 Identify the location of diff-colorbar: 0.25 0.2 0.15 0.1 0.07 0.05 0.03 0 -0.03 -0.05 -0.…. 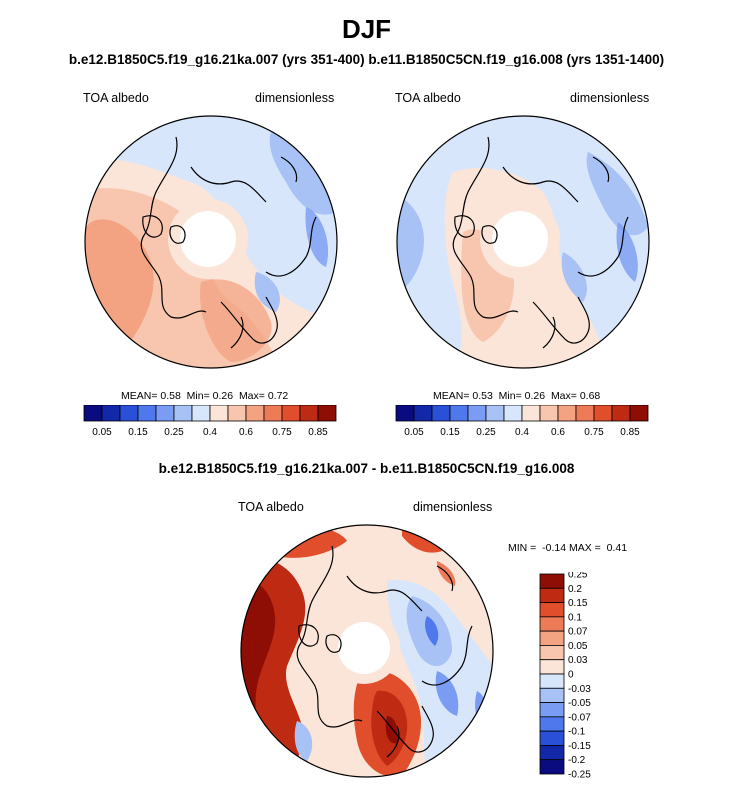
(565, 676).